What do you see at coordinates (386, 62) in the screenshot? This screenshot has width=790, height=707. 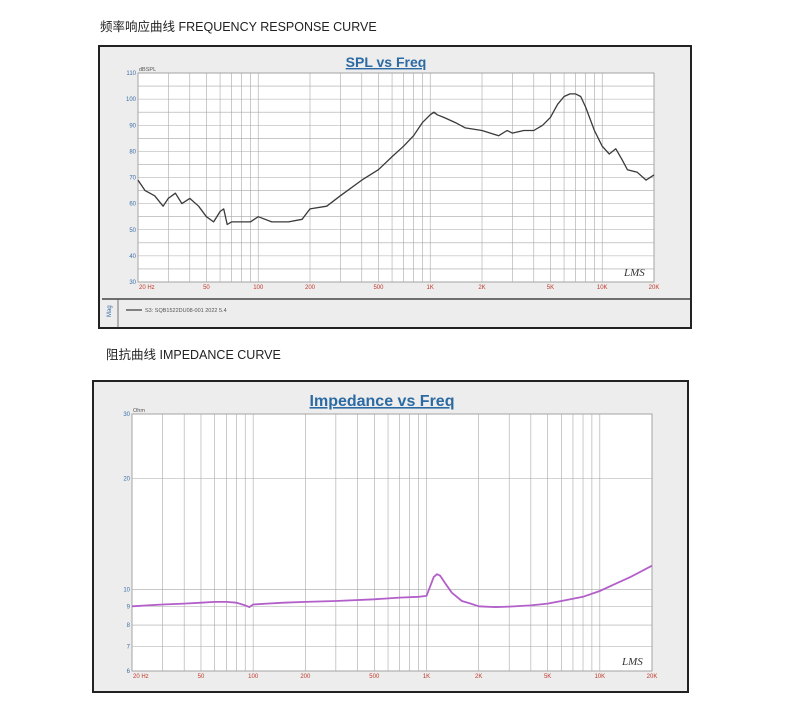 I see `chart-title: SPL vs Freq` at bounding box center [386, 62].